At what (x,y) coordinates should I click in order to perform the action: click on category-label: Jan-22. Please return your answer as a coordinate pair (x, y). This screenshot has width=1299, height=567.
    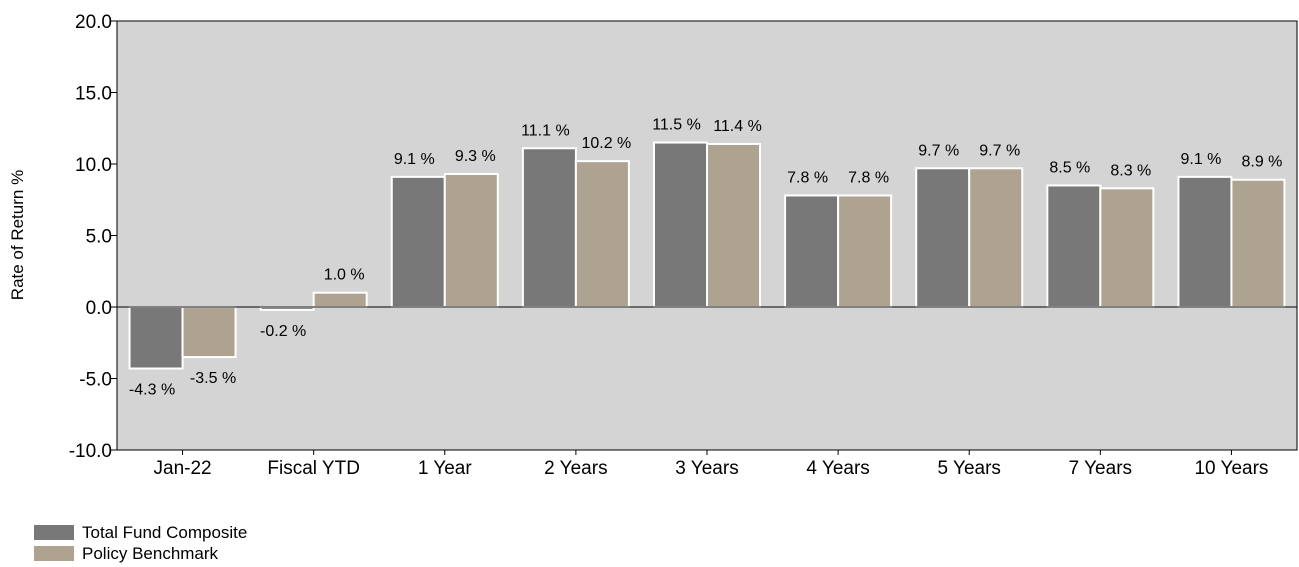
    Looking at the image, I should click on (183, 468).